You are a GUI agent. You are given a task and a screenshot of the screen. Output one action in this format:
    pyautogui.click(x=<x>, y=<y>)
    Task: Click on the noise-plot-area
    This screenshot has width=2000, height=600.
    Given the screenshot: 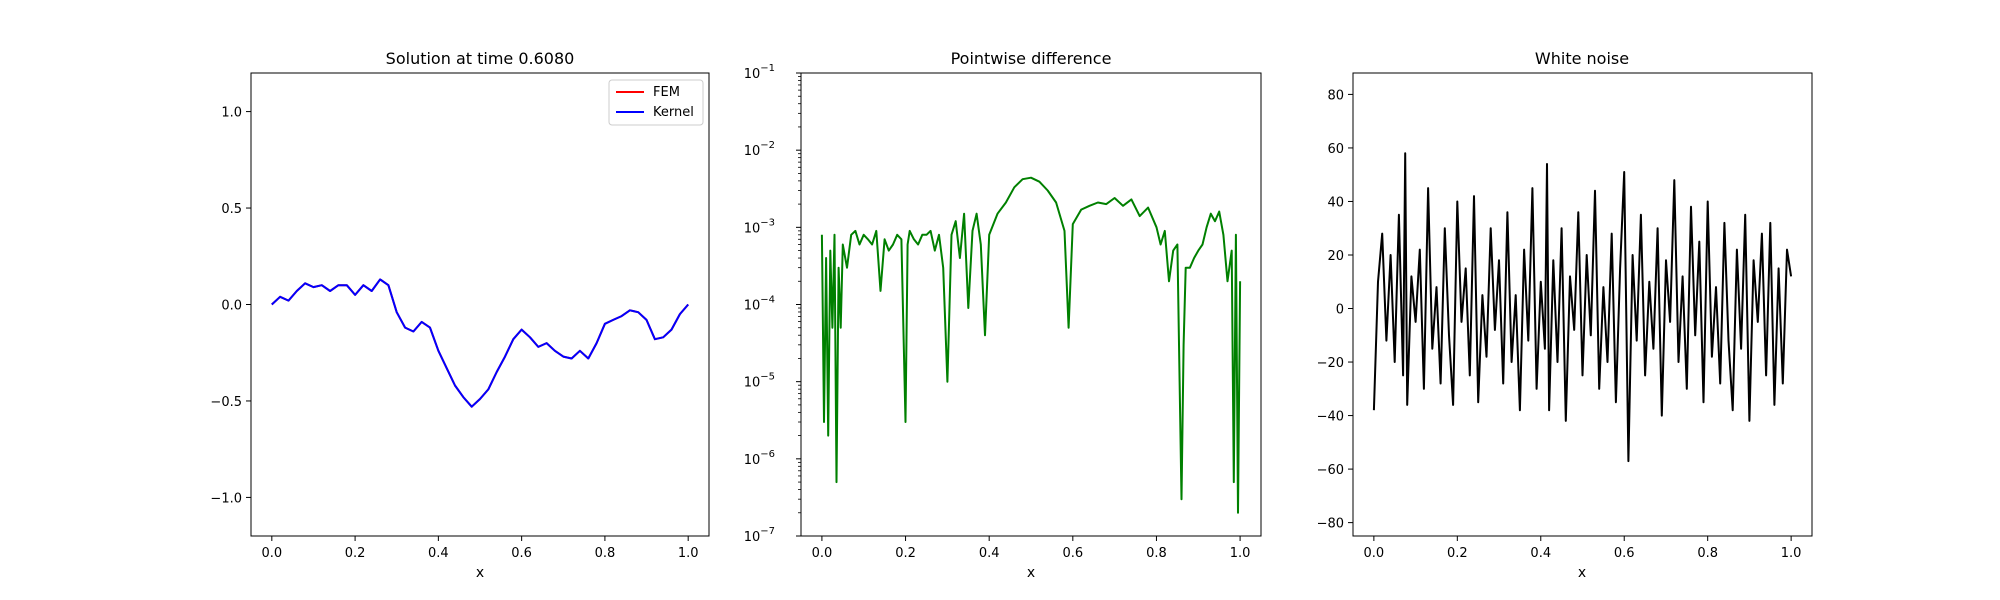 What is the action you would take?
    pyautogui.click(x=1582, y=307)
    